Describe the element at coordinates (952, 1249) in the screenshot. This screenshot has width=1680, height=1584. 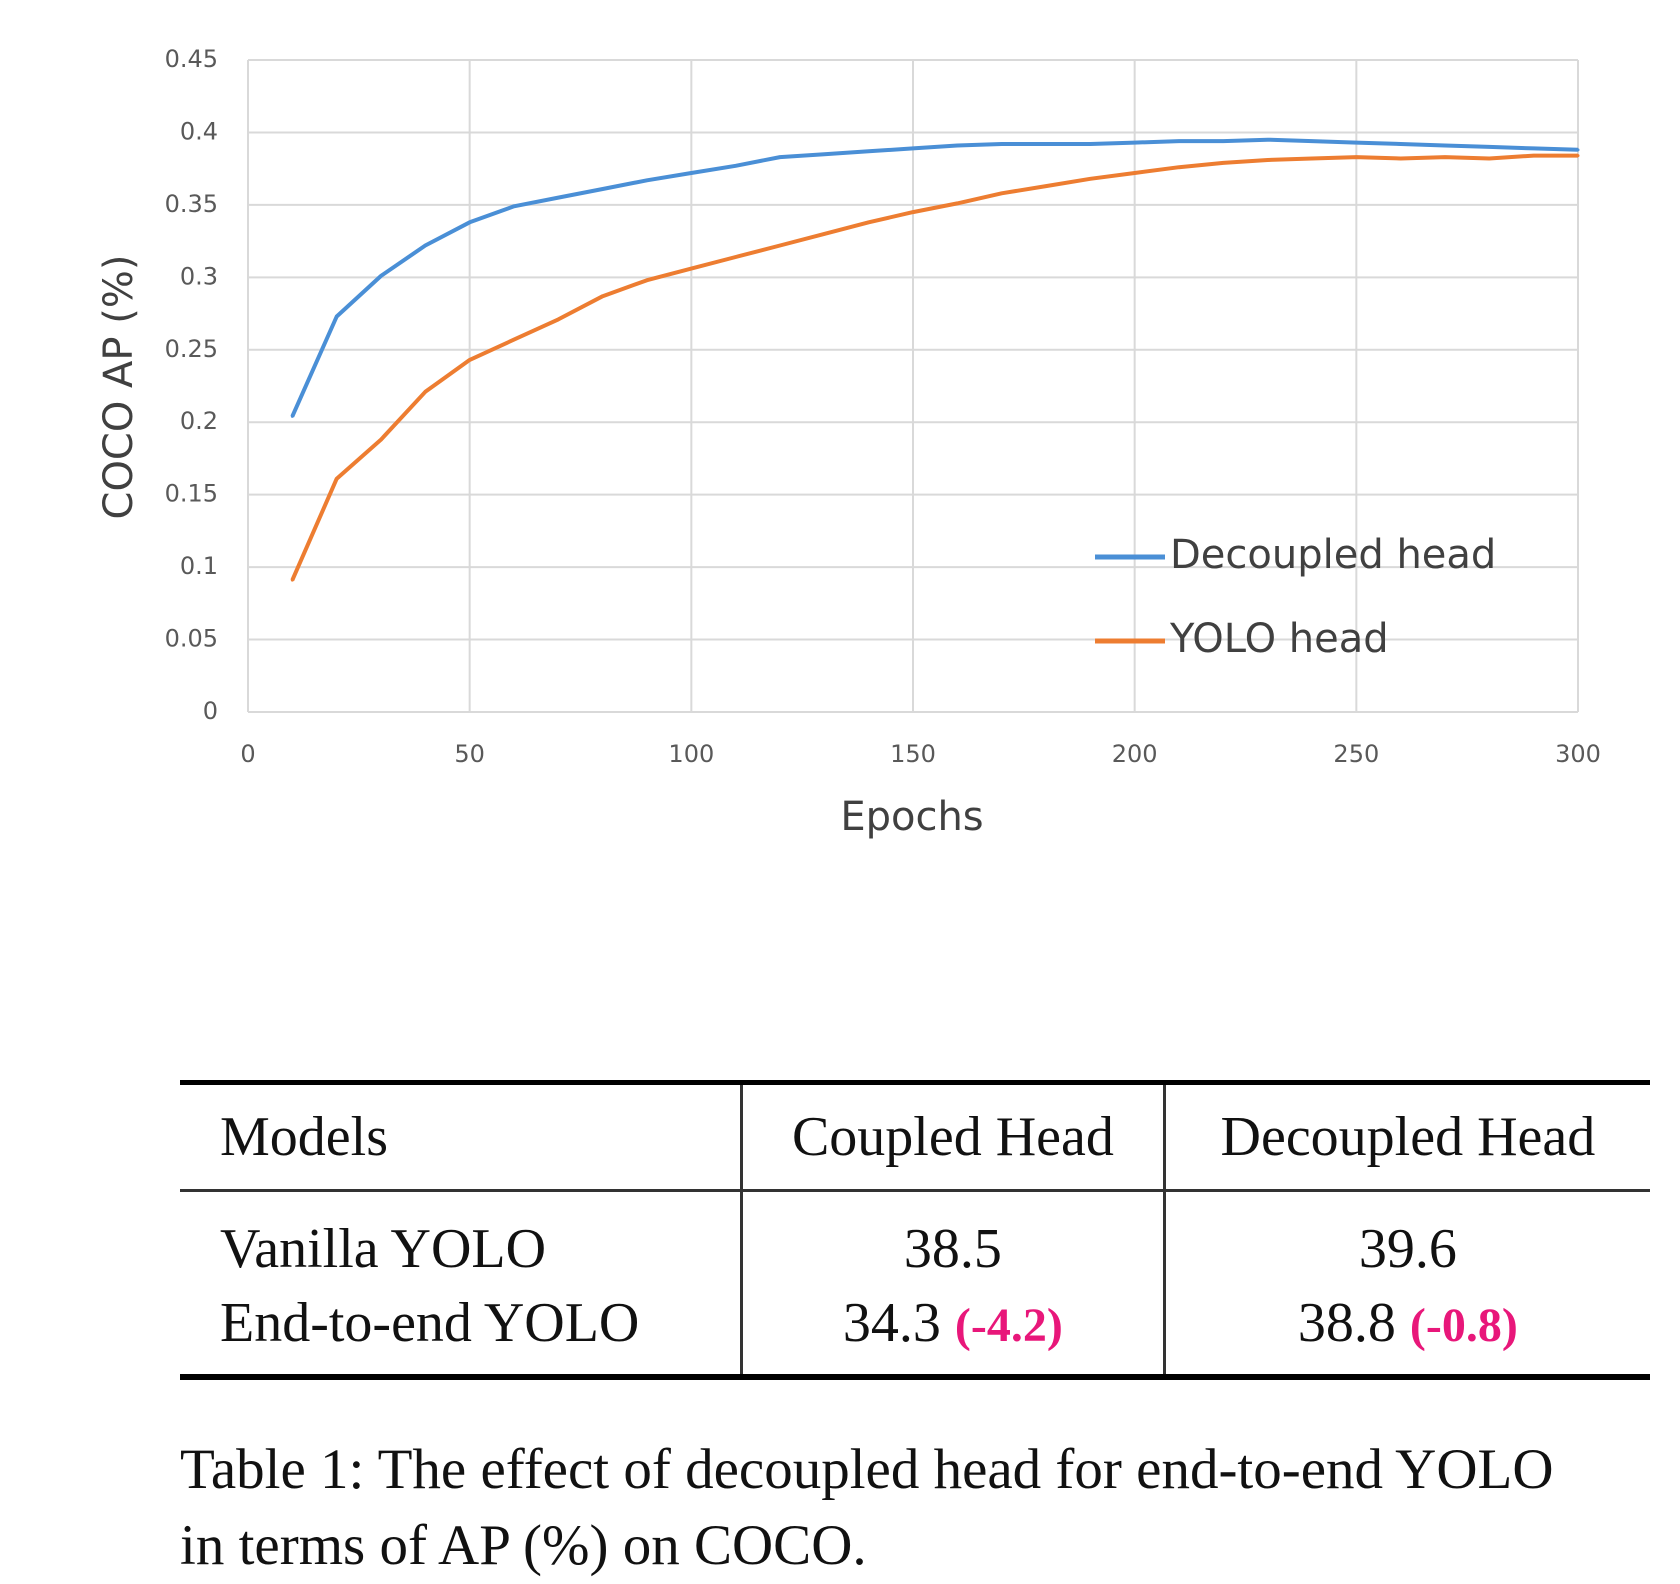
I see `coupled-value: 38.5` at that location.